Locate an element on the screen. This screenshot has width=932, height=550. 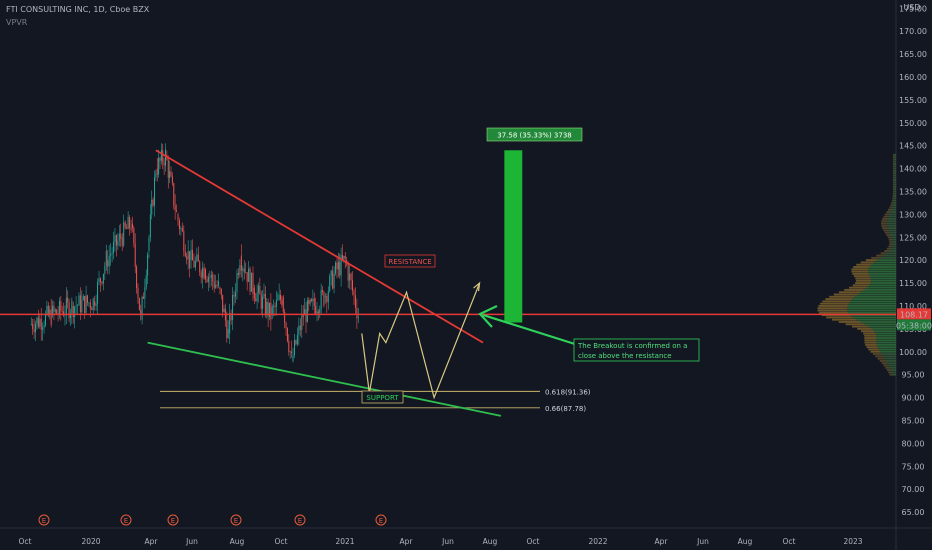
y-tick-label: 90.00 is located at coordinates (913, 398).